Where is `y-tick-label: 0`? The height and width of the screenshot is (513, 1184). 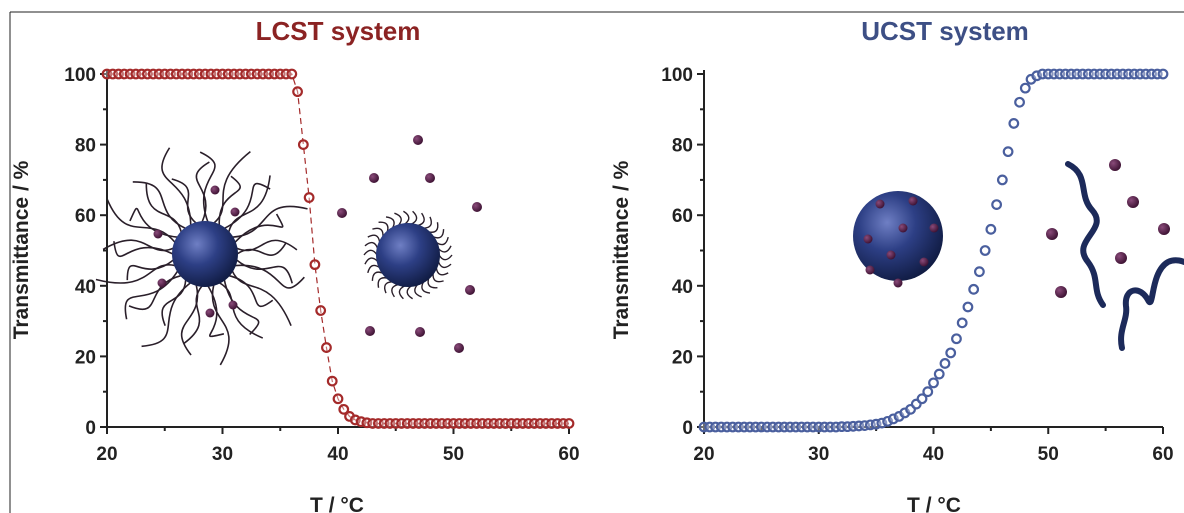
y-tick-label: 0 is located at coordinates (90, 428).